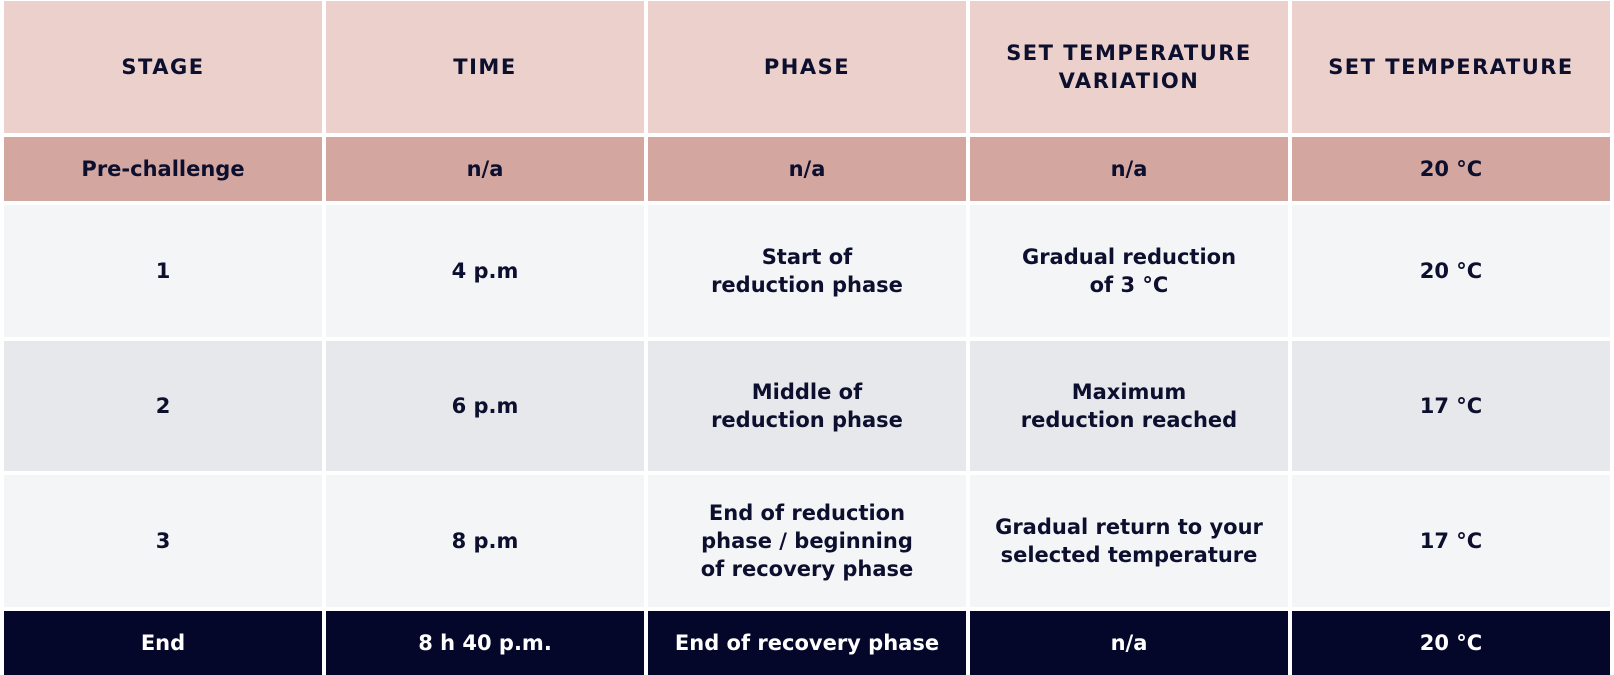  Describe the element at coordinates (163, 271) in the screenshot. I see `table-cell: 1` at that location.